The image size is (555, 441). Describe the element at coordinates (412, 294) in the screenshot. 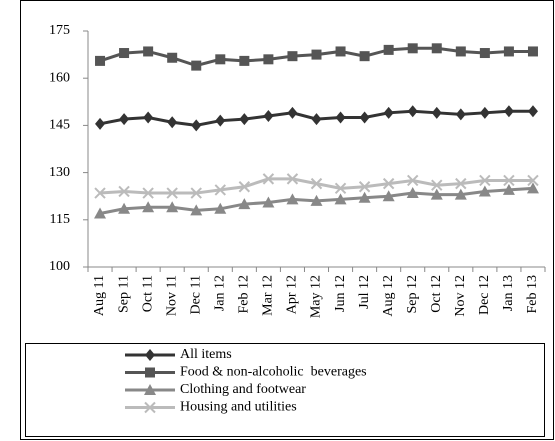

I see `x-tick-label: Sep 12` at that location.